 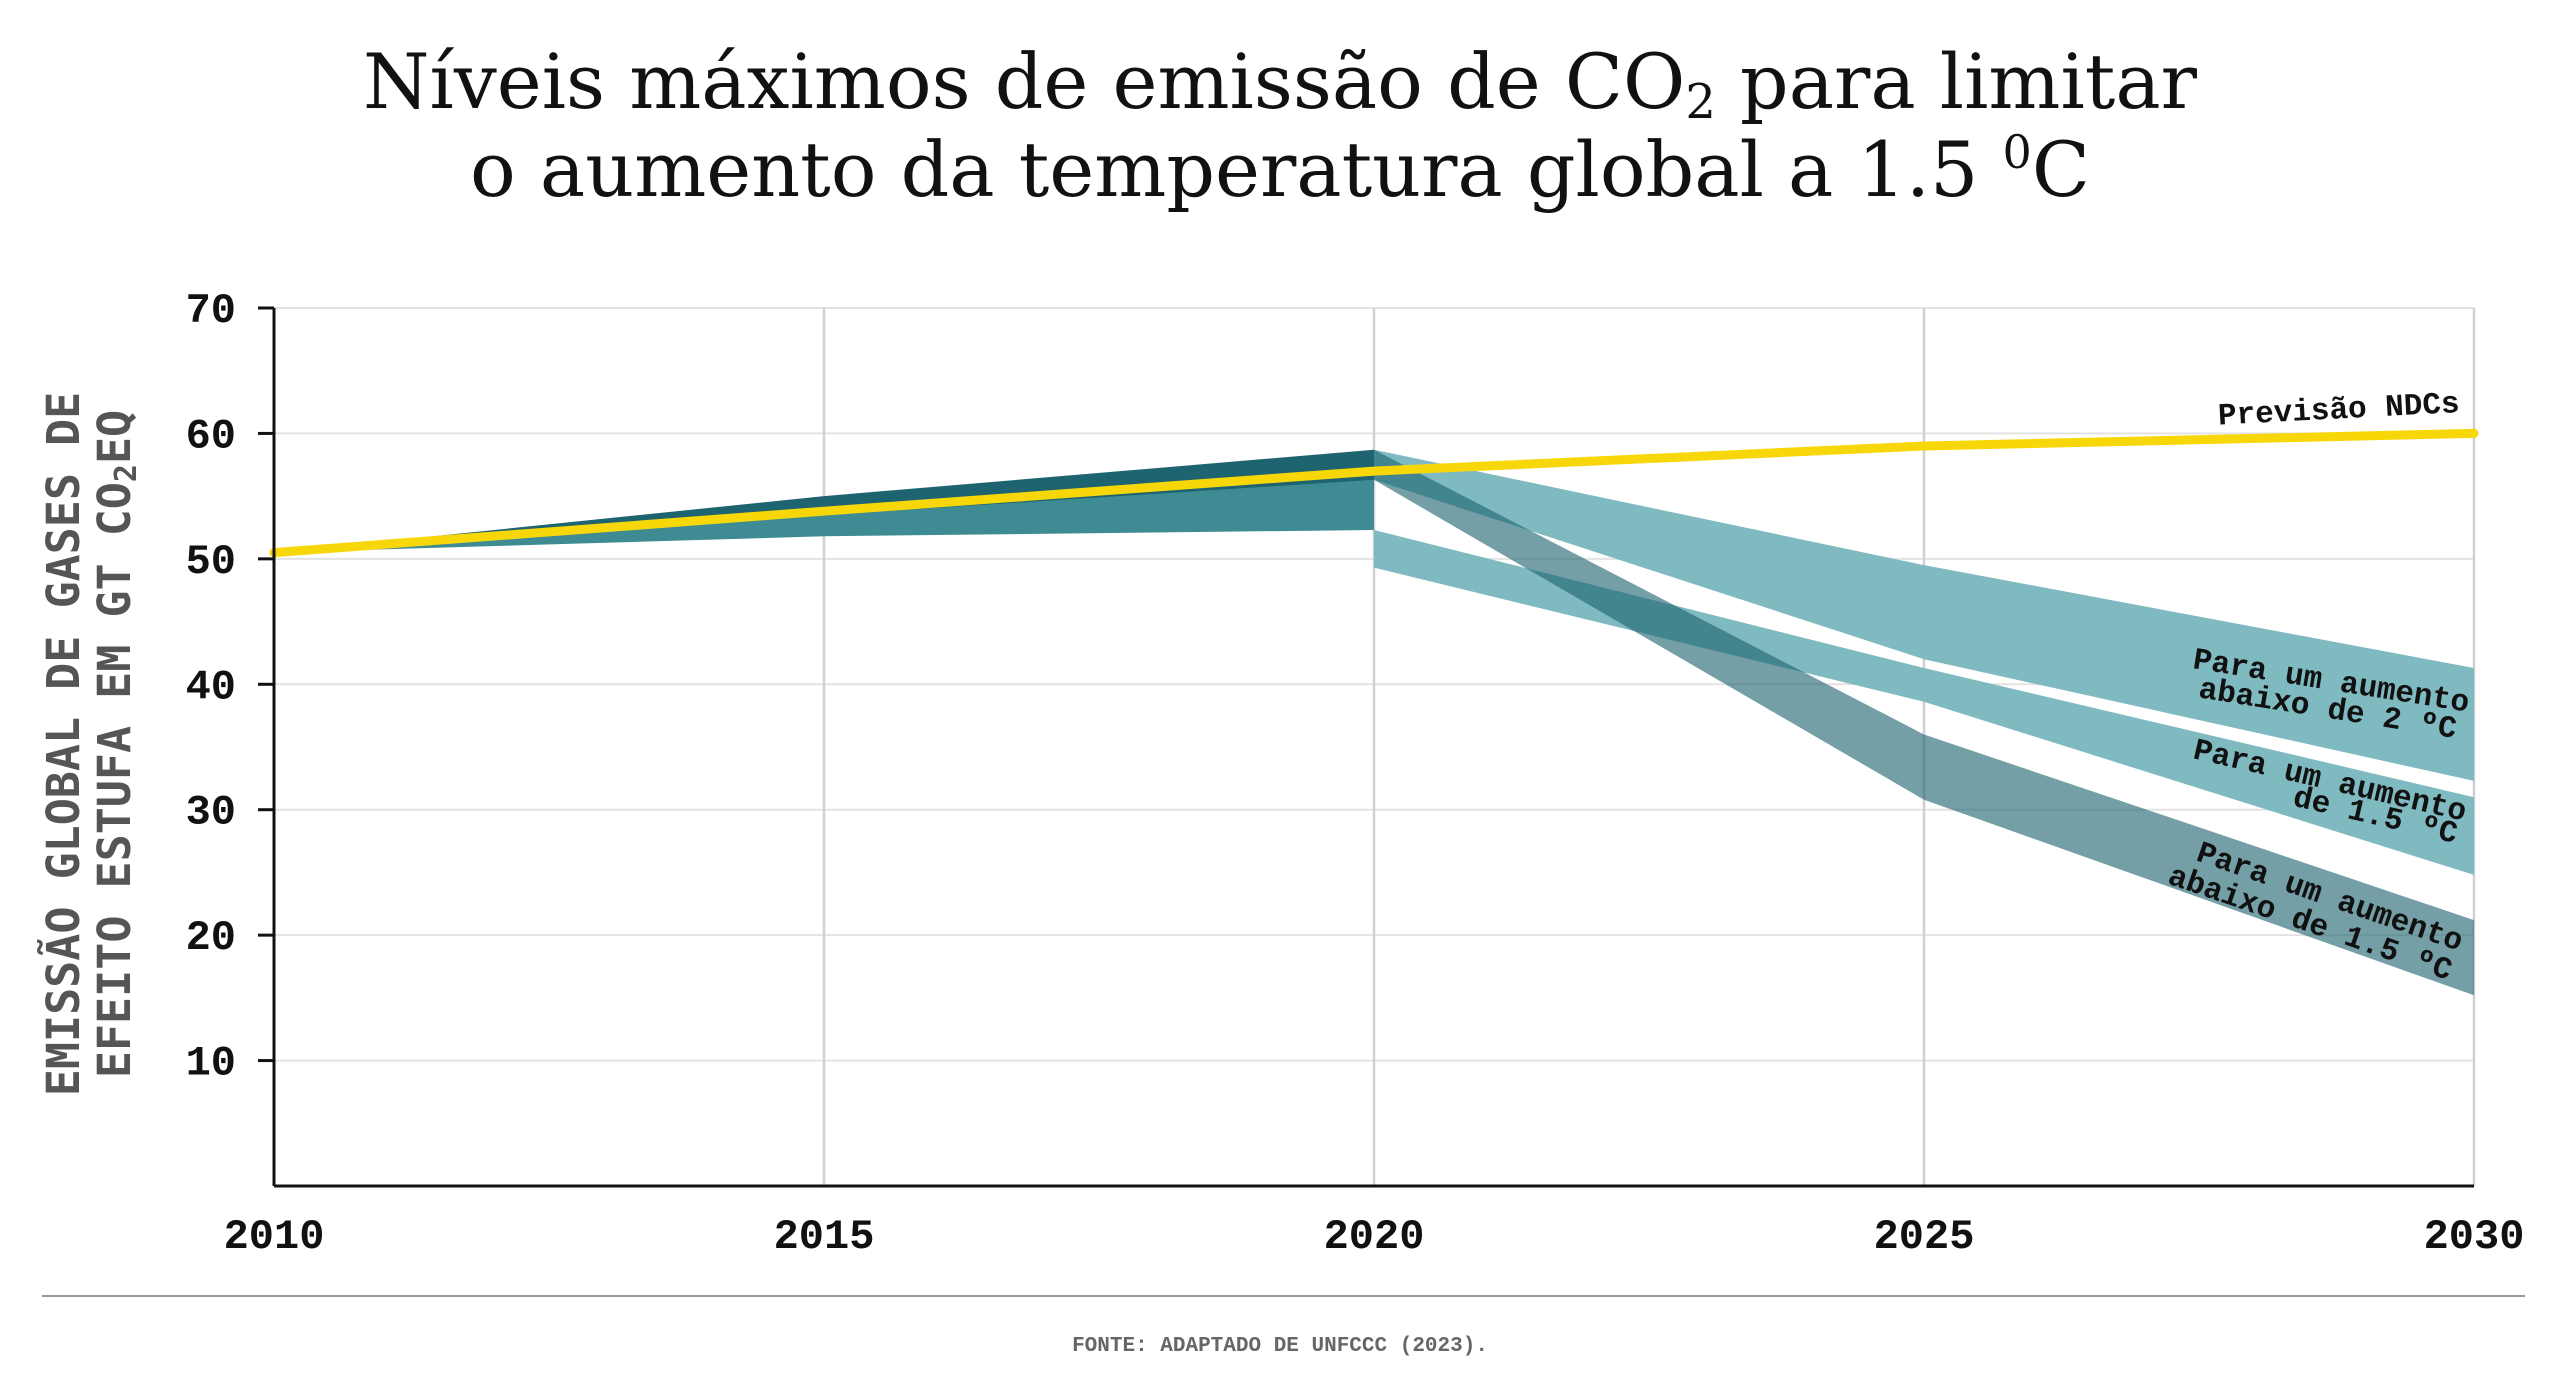 What do you see at coordinates (1280, 1346) in the screenshot?
I see `source-note: FONTE: ADAPTADO DE UNFCCC (2023).` at bounding box center [1280, 1346].